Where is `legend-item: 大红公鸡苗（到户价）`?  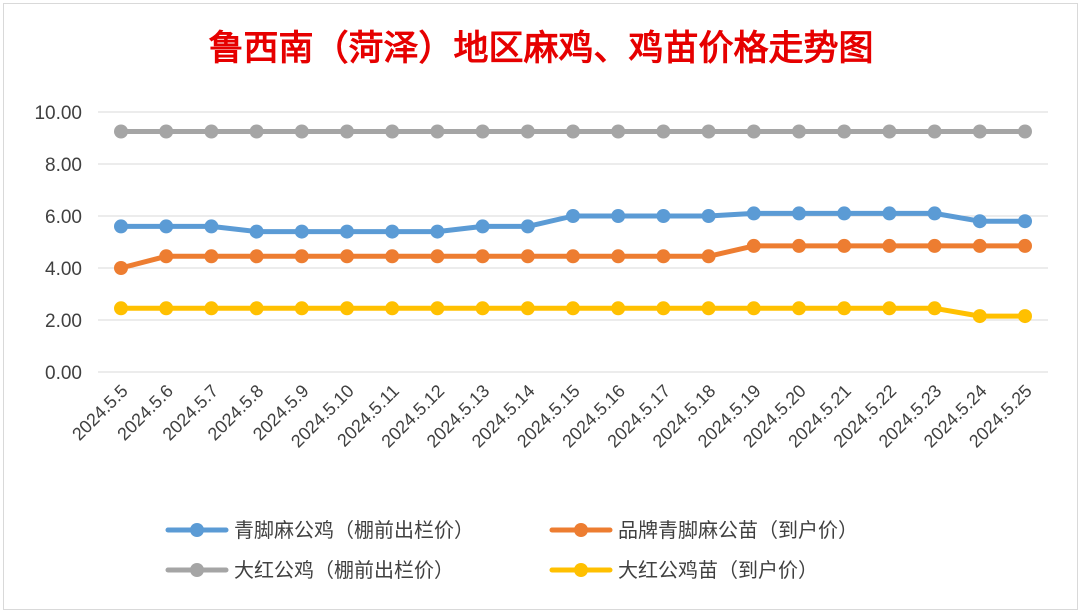 legend-item: 大红公鸡苗（到户价） is located at coordinates (683, 570).